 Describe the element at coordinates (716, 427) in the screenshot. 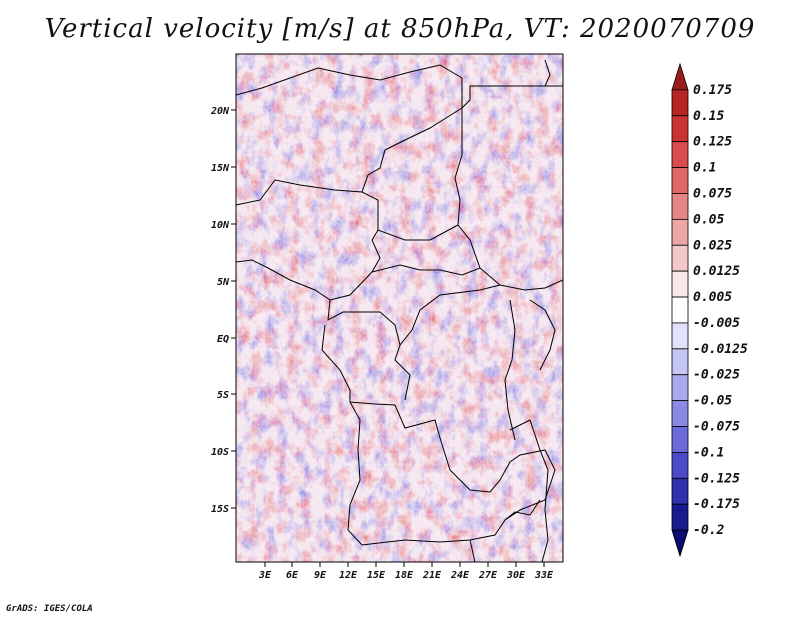

I see `colorbar-level-label: -0.075` at that location.